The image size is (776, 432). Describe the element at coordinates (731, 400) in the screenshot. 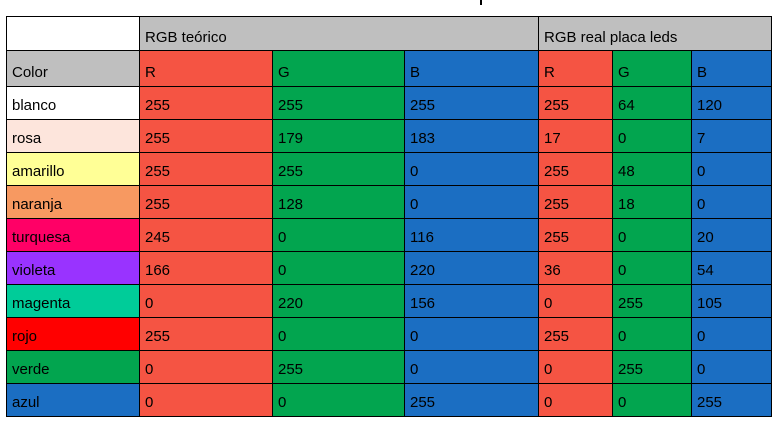

I see `real-b-cell: 255` at that location.